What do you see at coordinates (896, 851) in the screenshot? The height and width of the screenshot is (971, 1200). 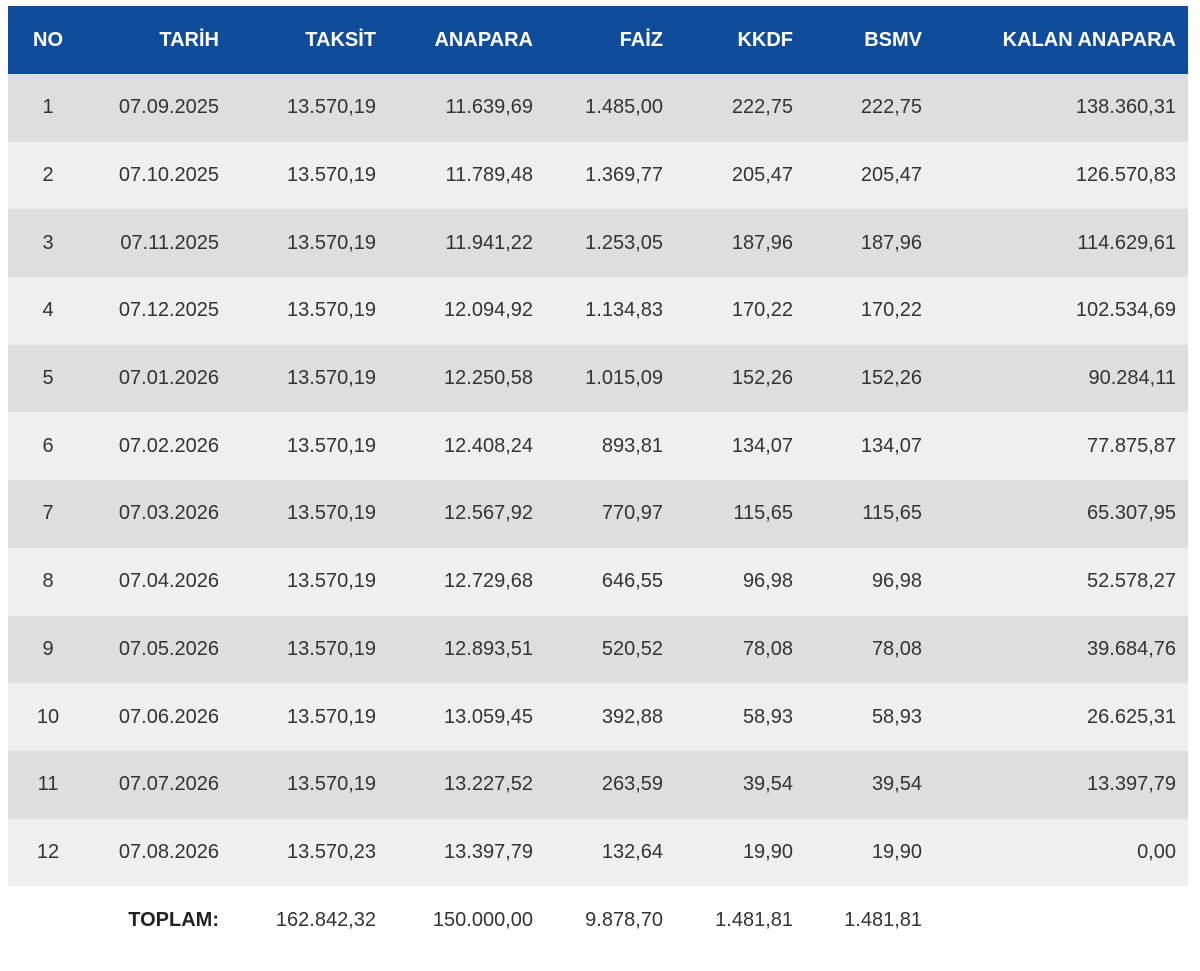 I see `cell-bsmv: 19,90` at bounding box center [896, 851].